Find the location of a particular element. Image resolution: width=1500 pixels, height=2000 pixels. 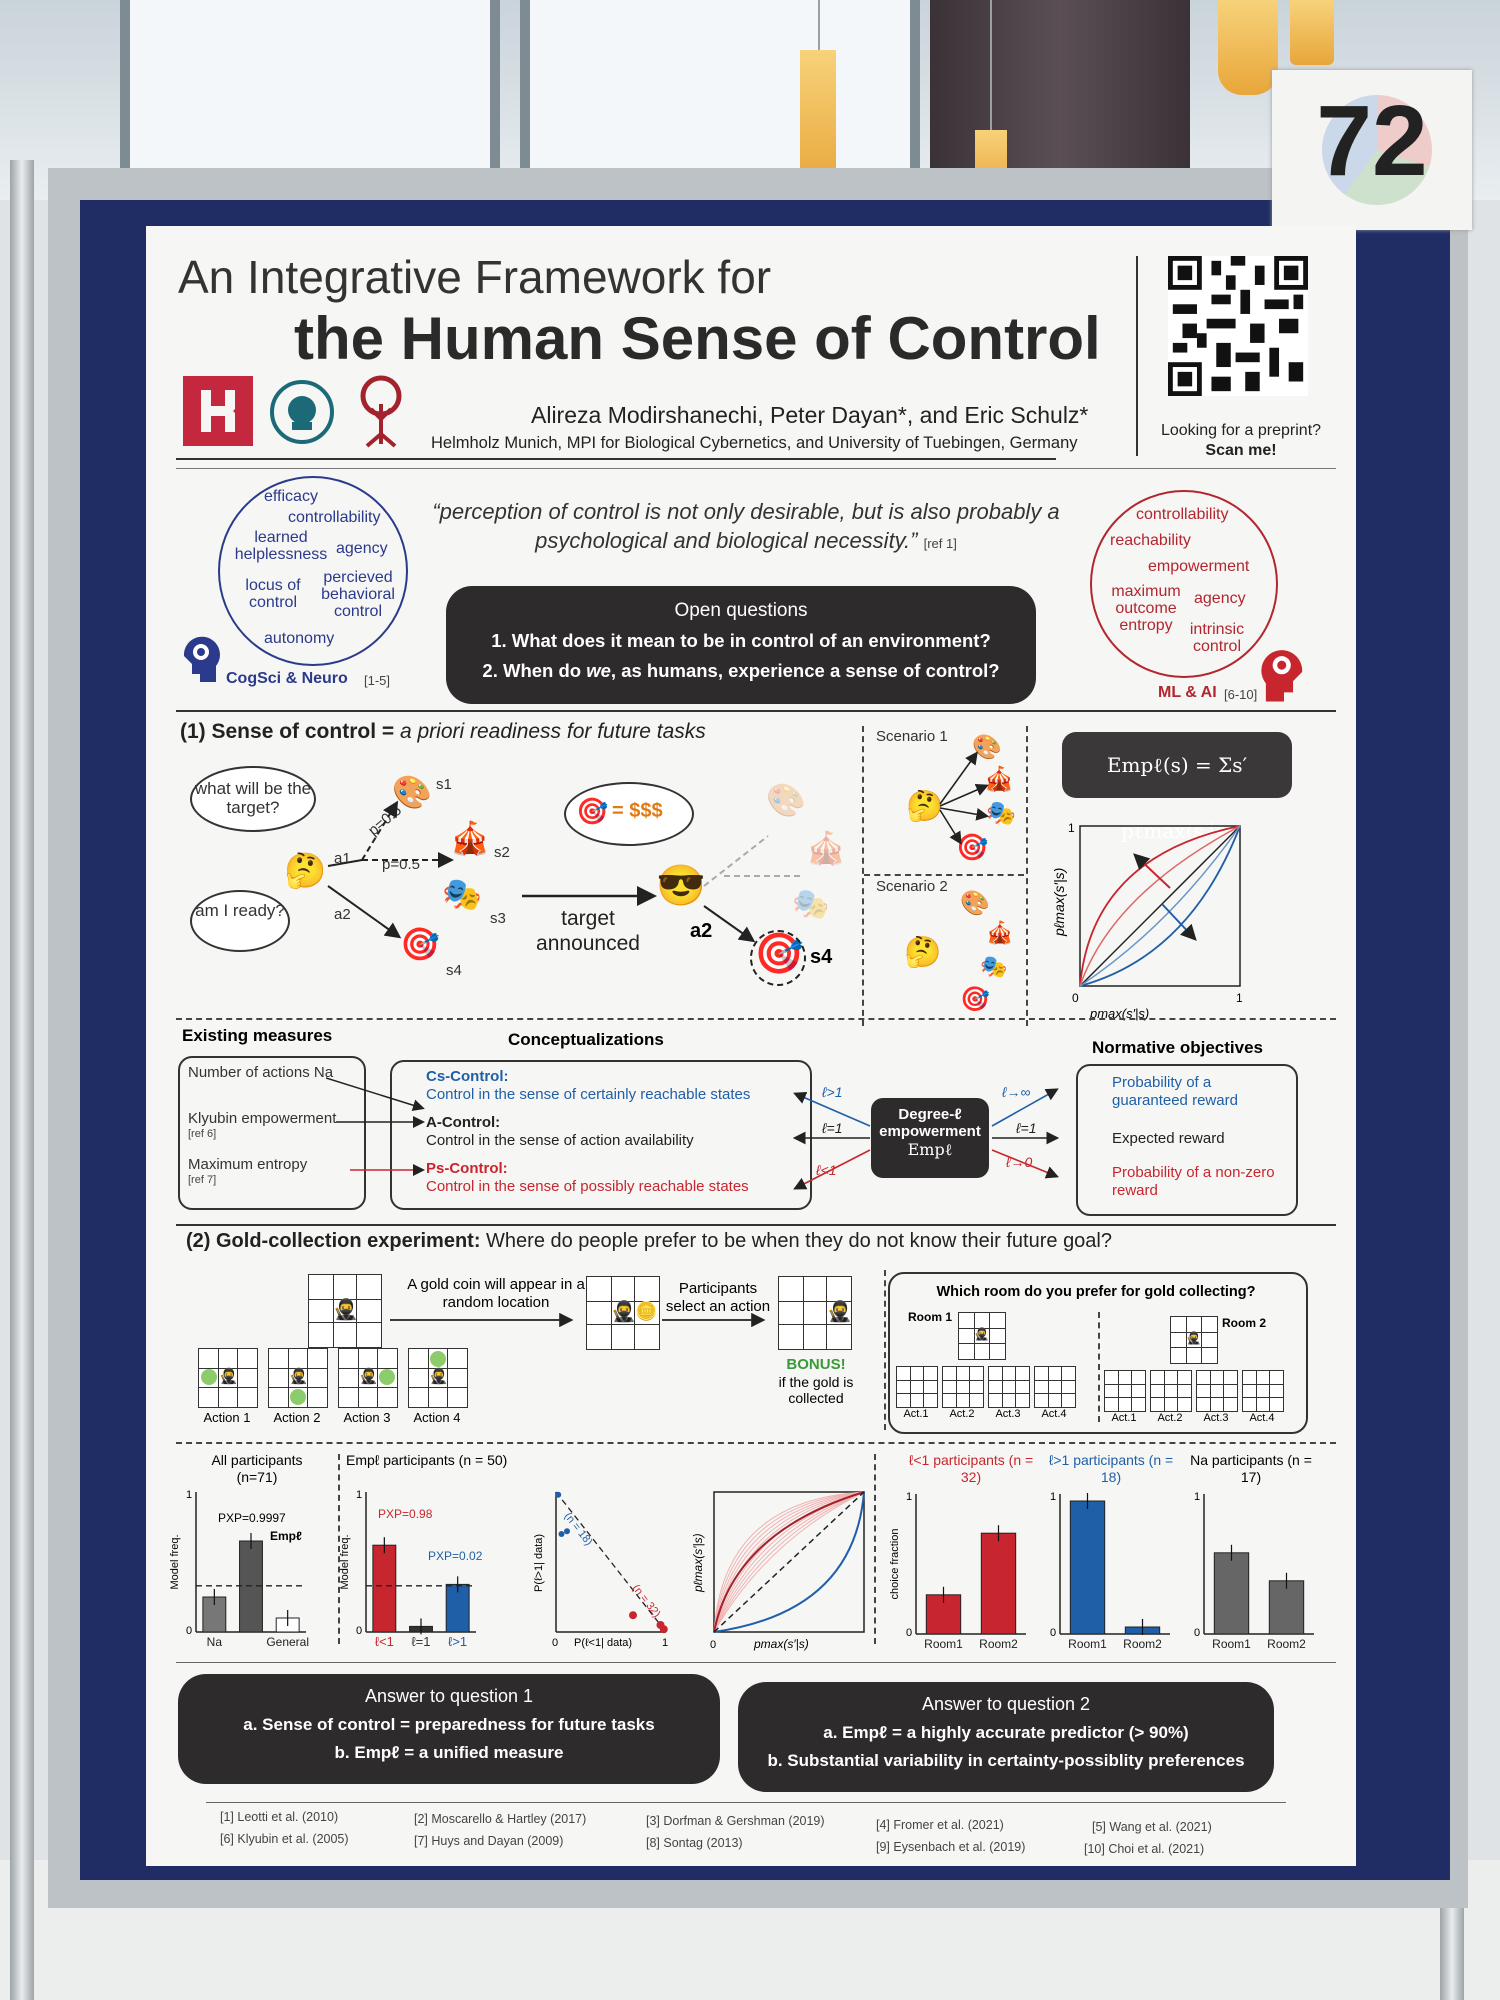

mlai-label: ML & AI is located at coordinates (1187, 692).